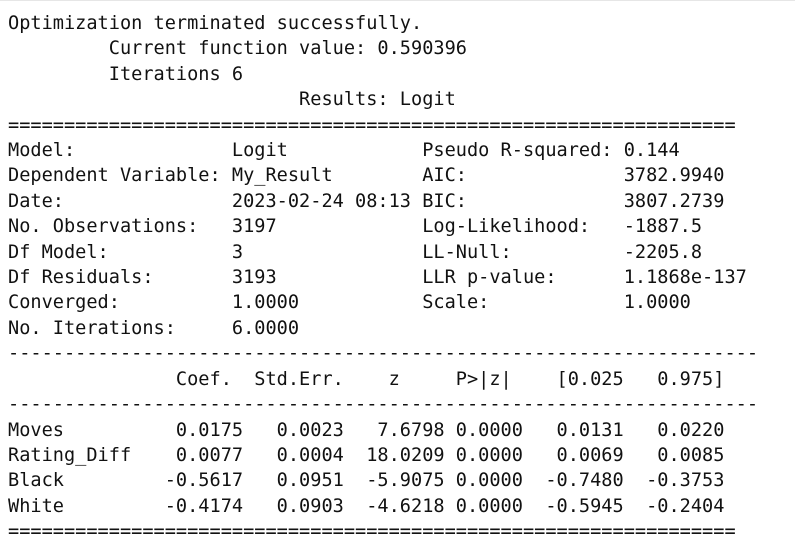 The height and width of the screenshot is (552, 795). I want to click on summary-row-date: Date: 2023-02-24 08:13 BIC: 3807.2739, so click(366, 201).